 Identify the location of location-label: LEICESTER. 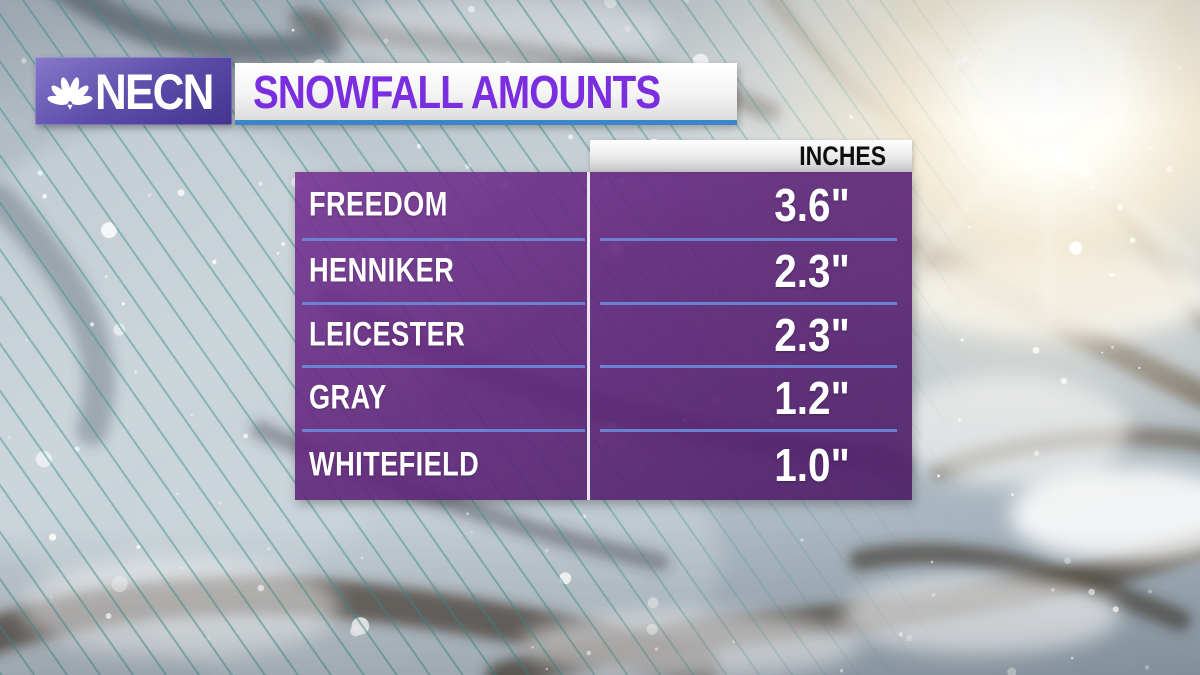
(387, 334).